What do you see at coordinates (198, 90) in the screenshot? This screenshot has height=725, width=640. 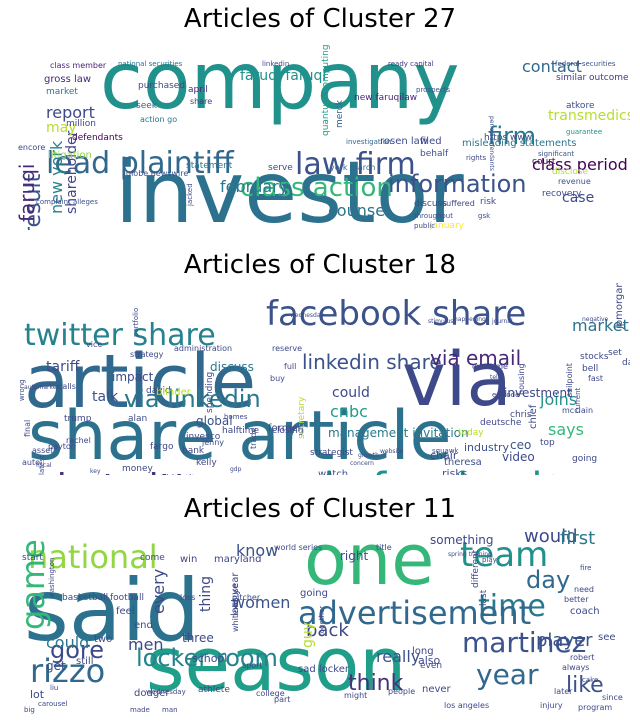 I see `word-april: april` at bounding box center [198, 90].